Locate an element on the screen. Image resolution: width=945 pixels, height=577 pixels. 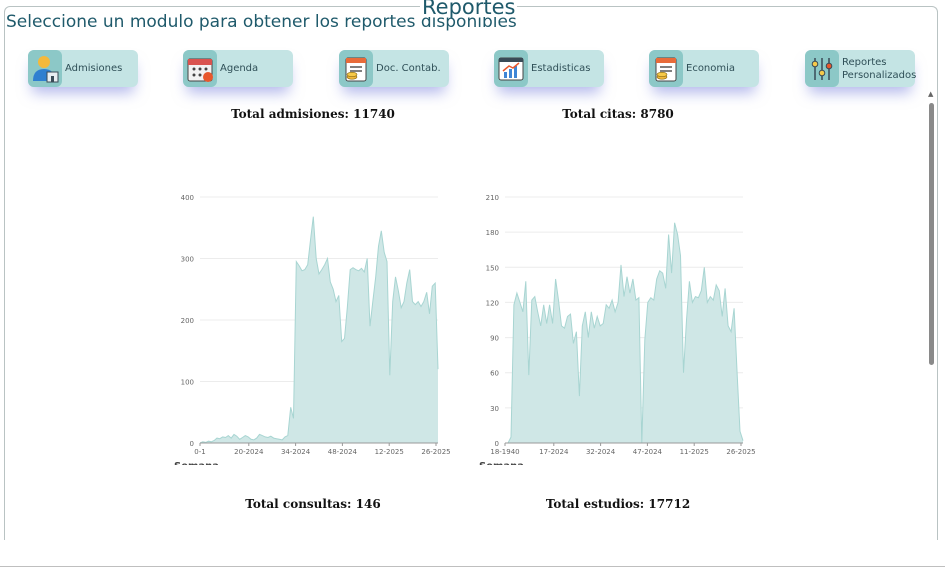
y-tick-label: 60 is located at coordinates (494, 374).